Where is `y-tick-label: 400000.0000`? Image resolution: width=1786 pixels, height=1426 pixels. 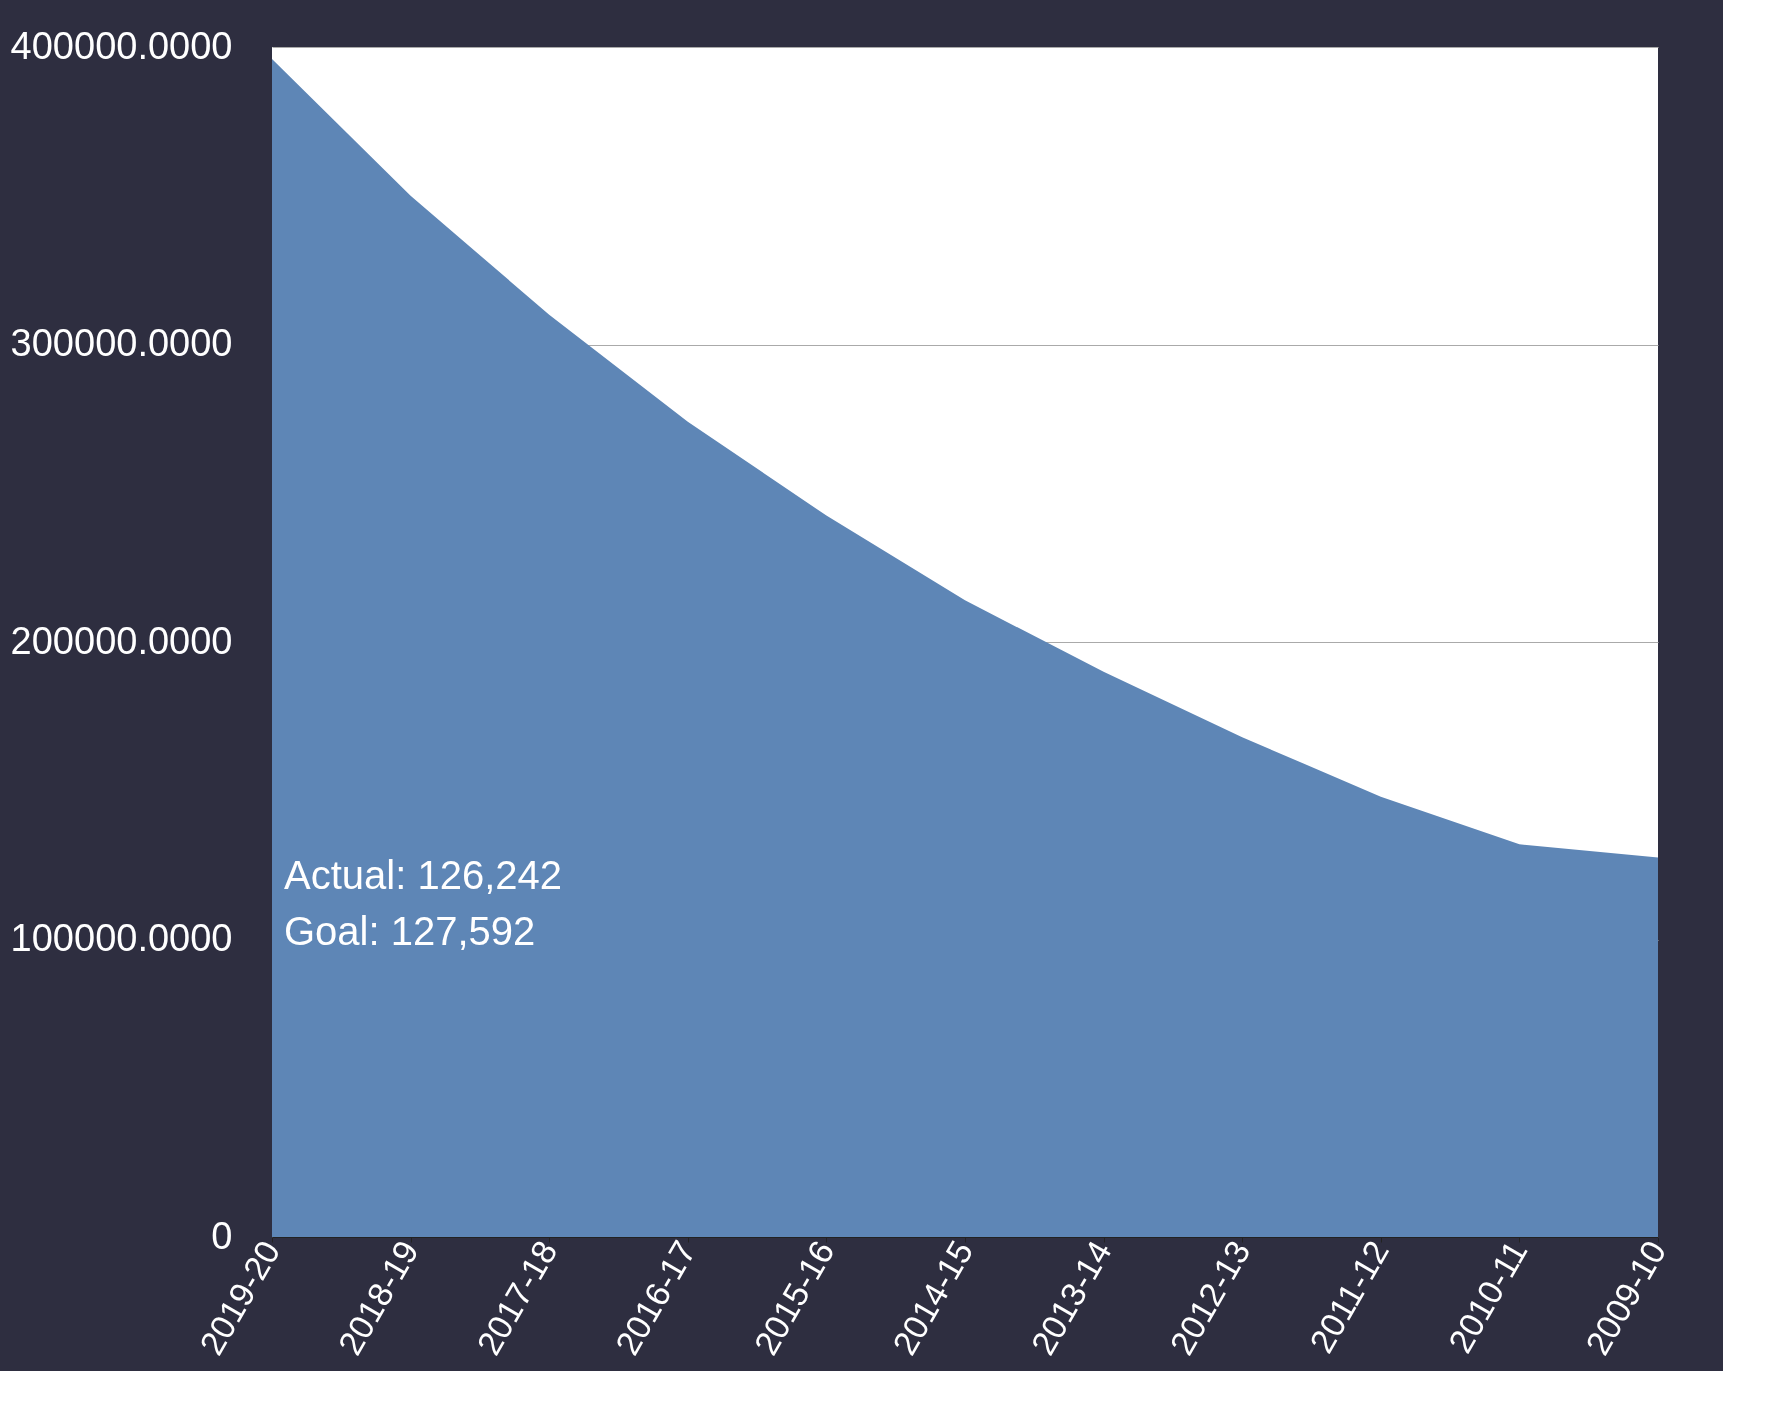
y-tick-label: 400000.0000 is located at coordinates (121, 45).